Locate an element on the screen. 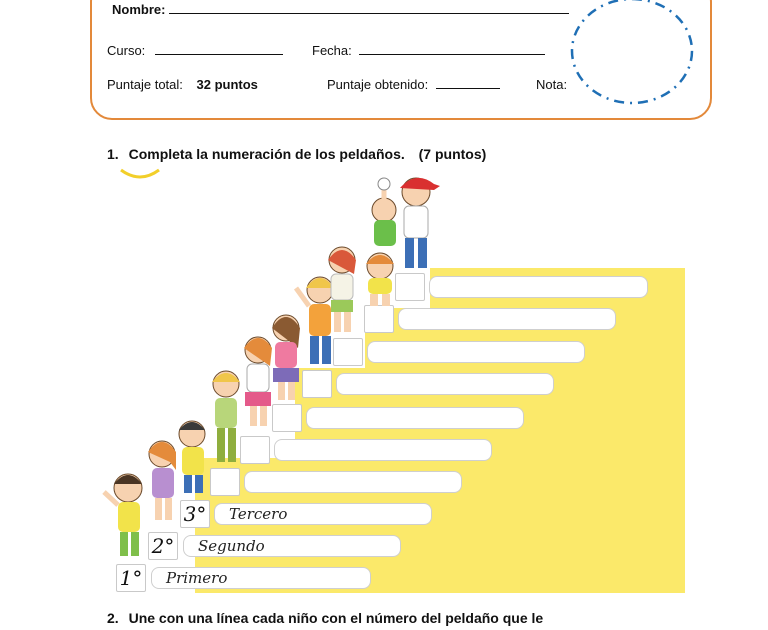 This screenshot has height=630, width=768. step-4-number is located at coordinates (225, 482).